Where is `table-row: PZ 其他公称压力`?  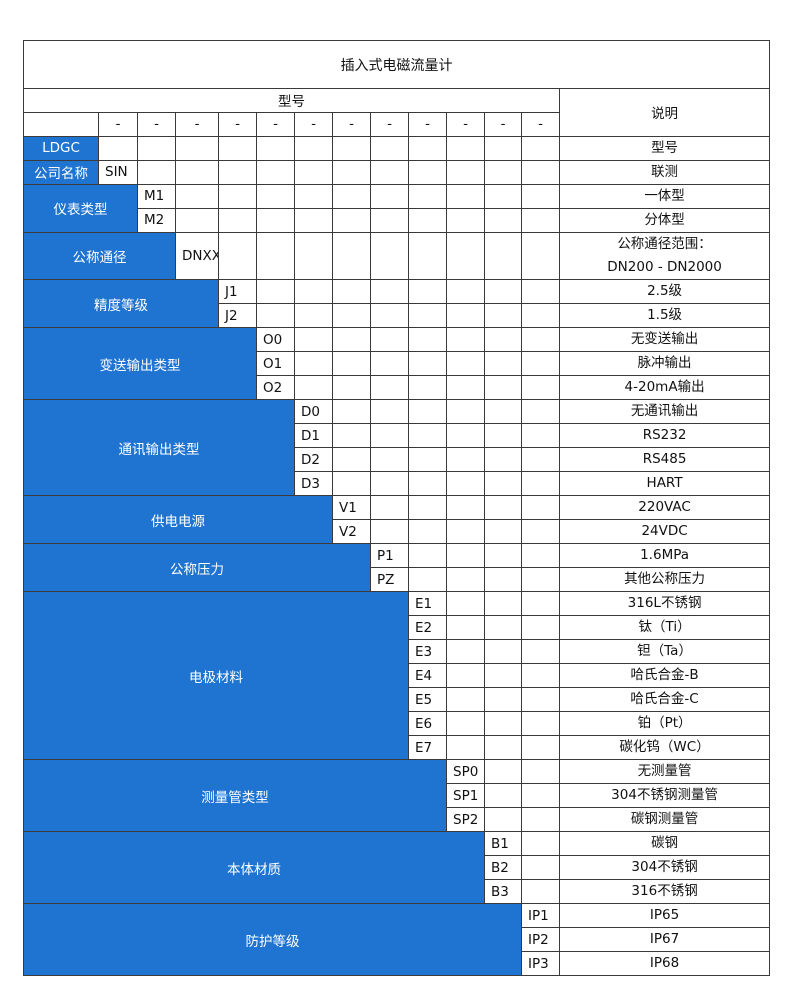 table-row: PZ 其他公称压力 is located at coordinates (397, 580).